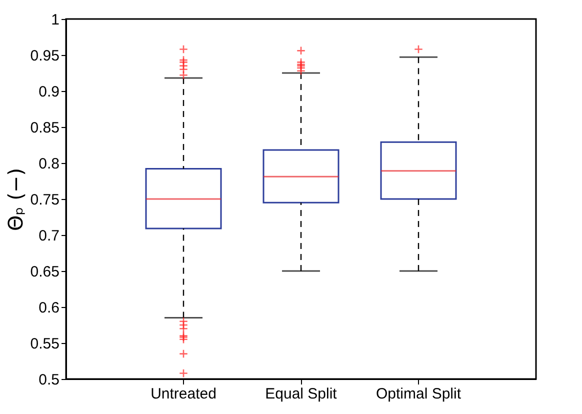 This screenshot has height=414, width=582. Describe the element at coordinates (49, 308) in the screenshot. I see `y-tick-label: 0.6` at that location.